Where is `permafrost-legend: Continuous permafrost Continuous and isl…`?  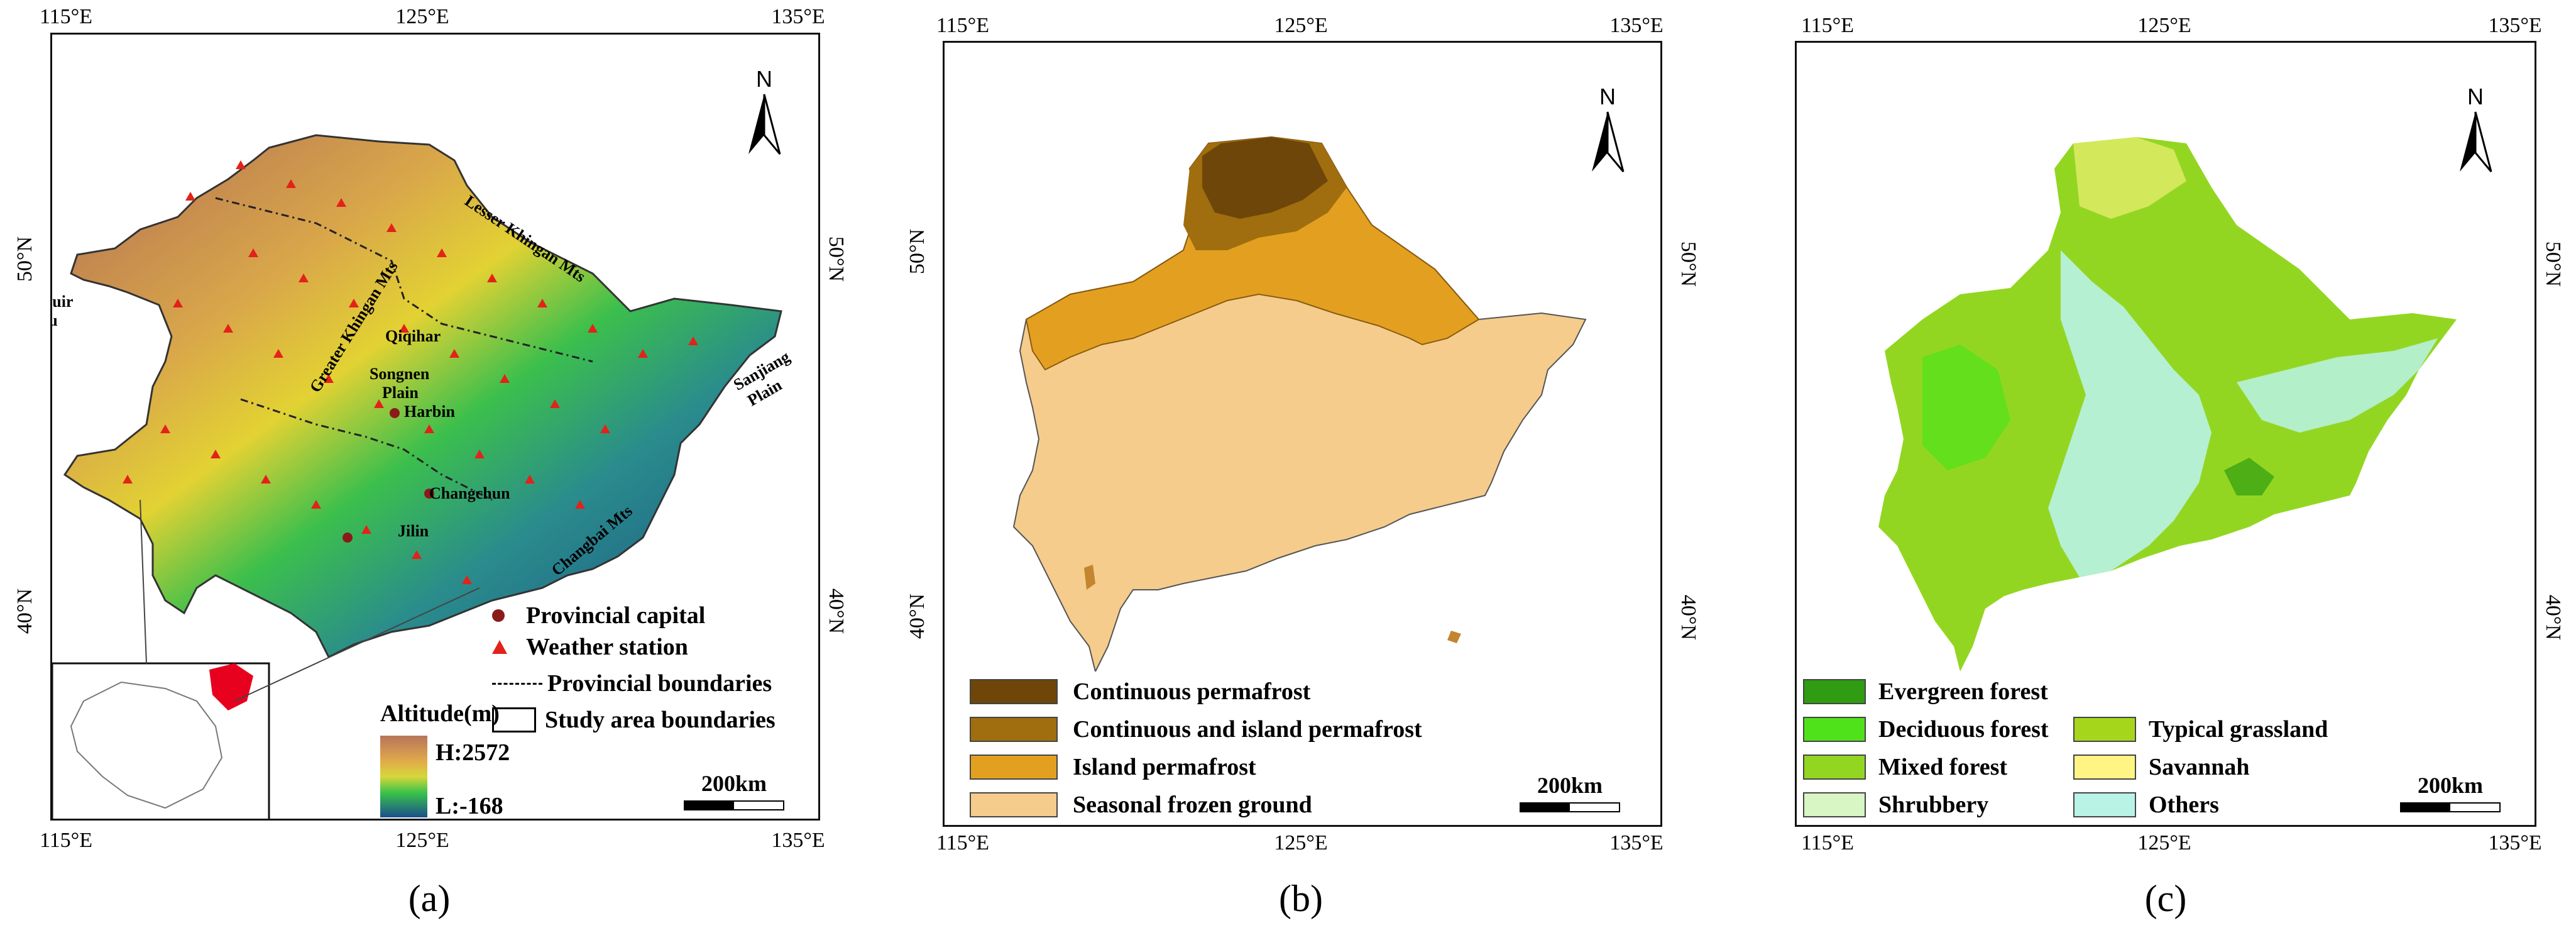 permafrost-legend: Continuous permafrost Continuous and isl… is located at coordinates (1189, 747).